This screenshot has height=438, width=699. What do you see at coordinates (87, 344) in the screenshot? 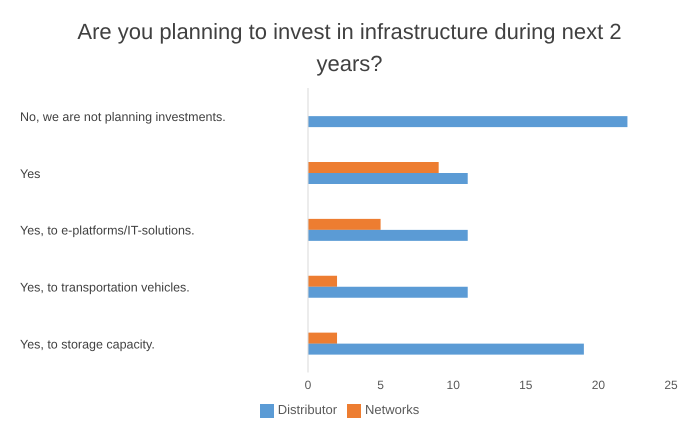
I see `y-tick-label: Yes, to storage capacity.` at bounding box center [87, 344].